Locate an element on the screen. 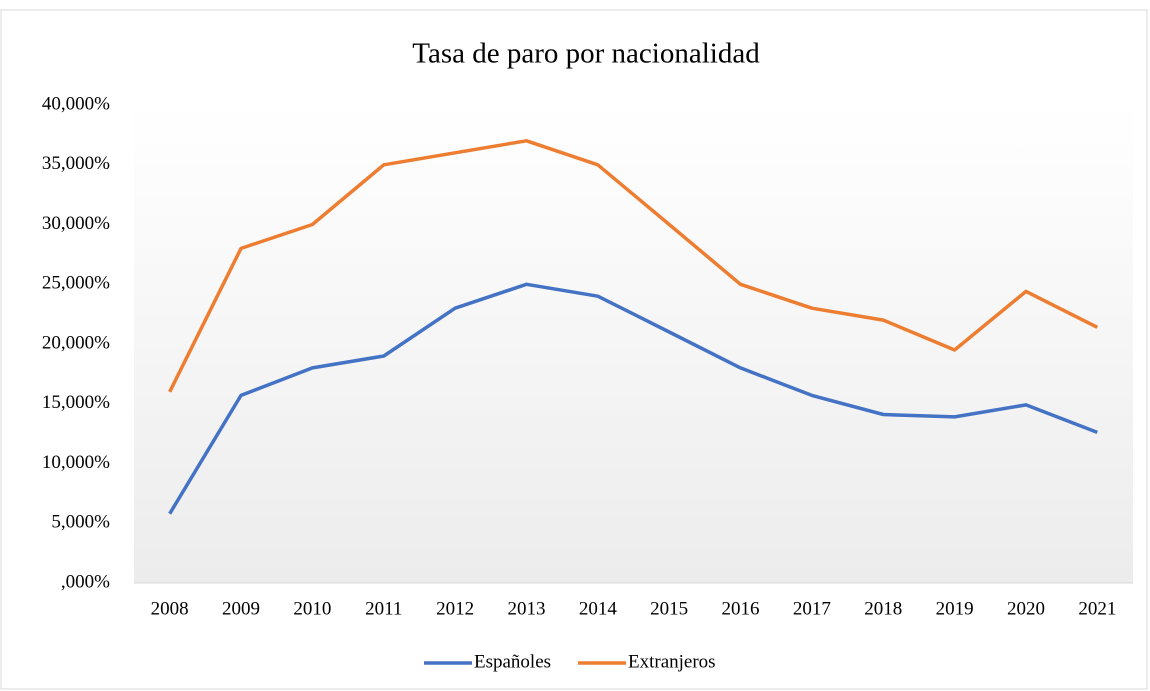  y-tick-label: 35,000% is located at coordinates (76, 163).